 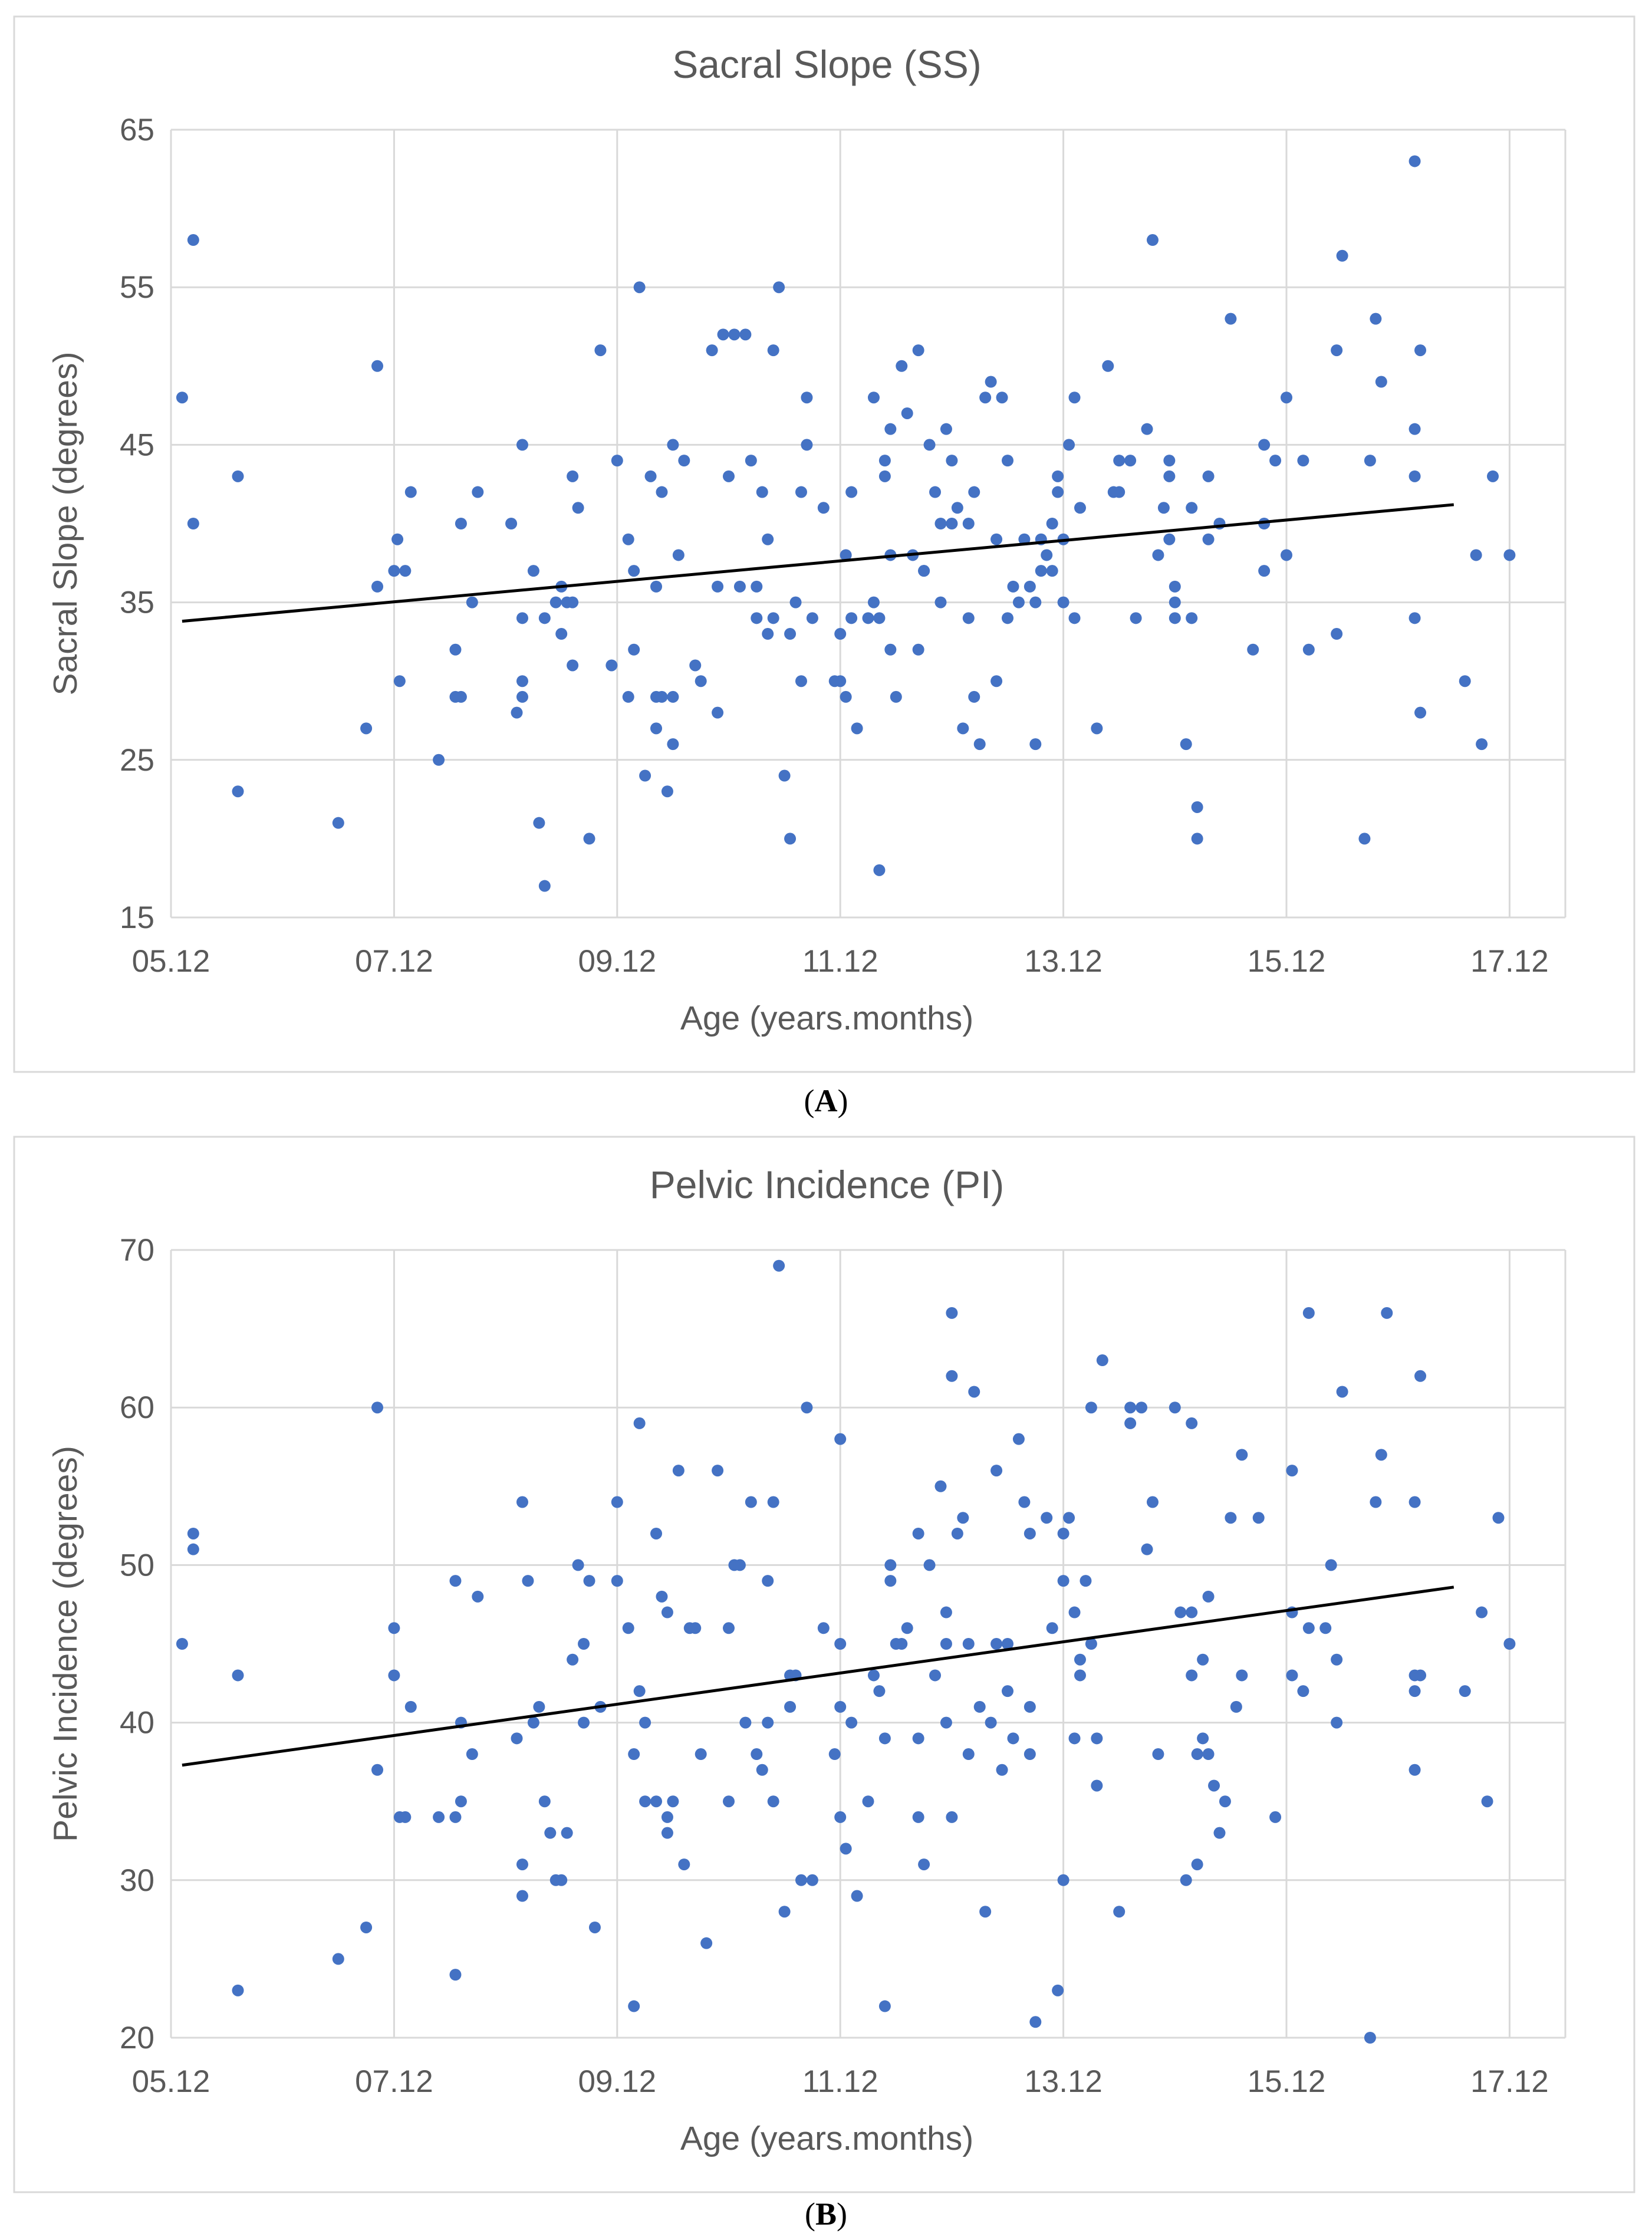 I want to click on x-tick-label: 05.12, so click(x=171, y=2081).